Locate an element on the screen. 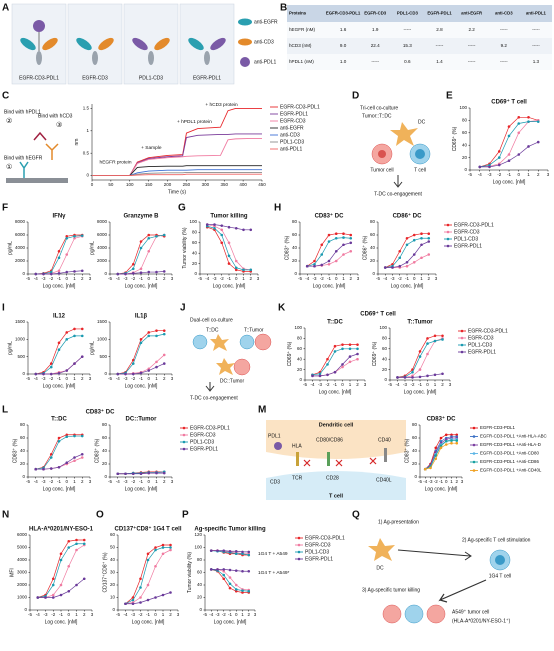  x-tick-label: 400 is located at coordinates (243, 184).